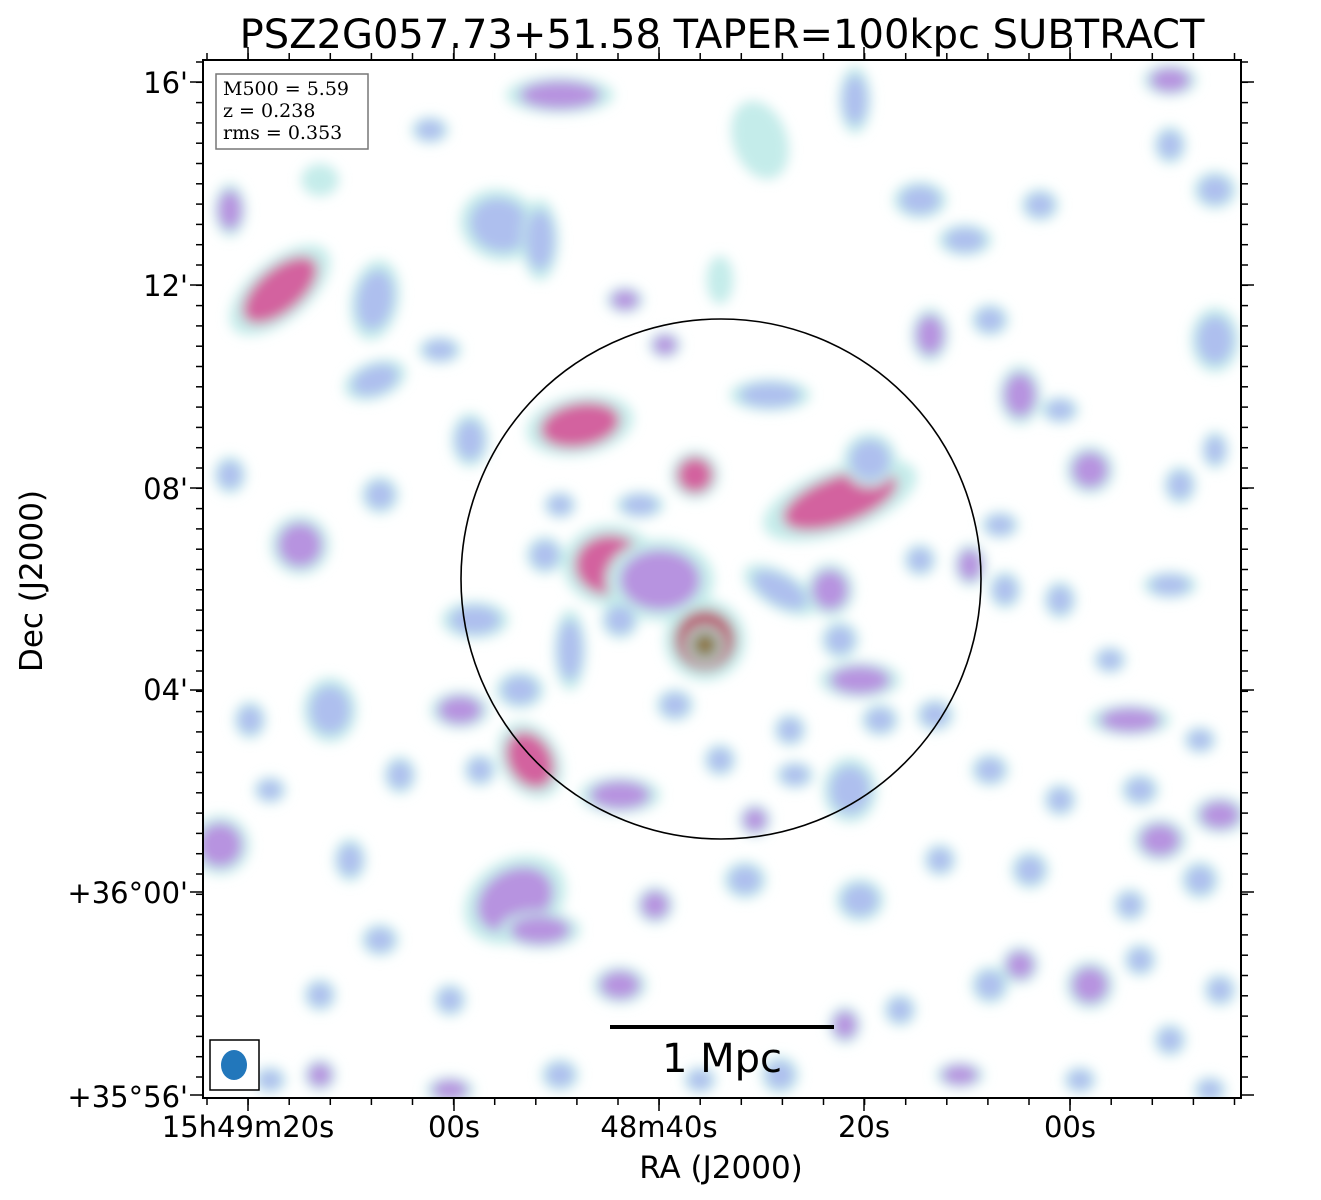  What do you see at coordinates (722, 1059) in the screenshot?
I see `scale-bar-label: 1 Mpc` at bounding box center [722, 1059].